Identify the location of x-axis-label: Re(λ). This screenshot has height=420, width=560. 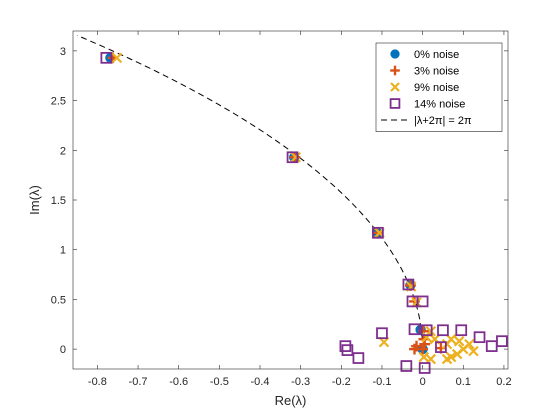
(291, 400).